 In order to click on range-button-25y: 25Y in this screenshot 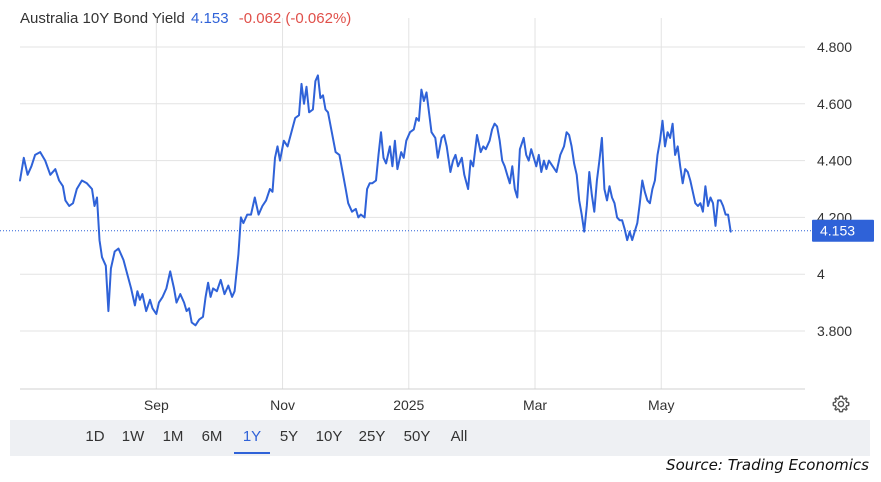, I will do `click(372, 436)`.